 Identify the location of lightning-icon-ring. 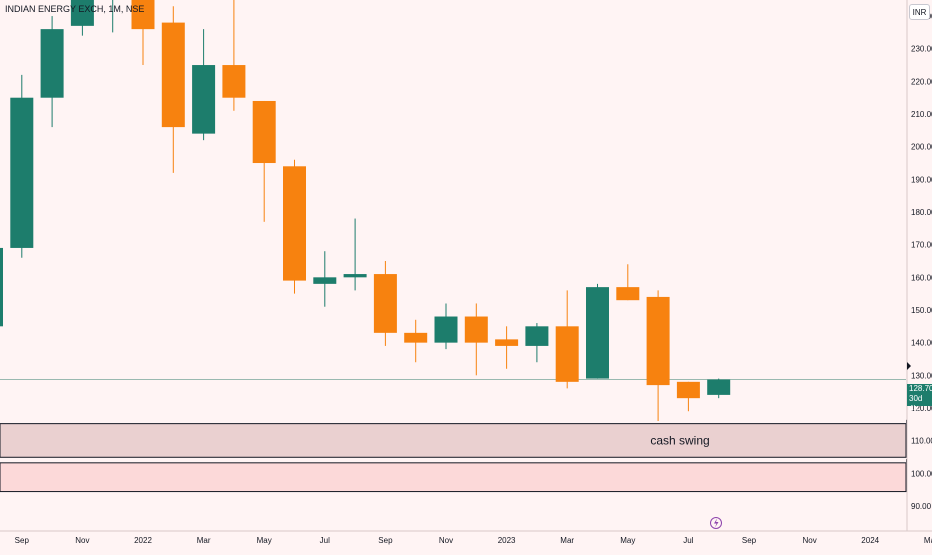
(716, 523).